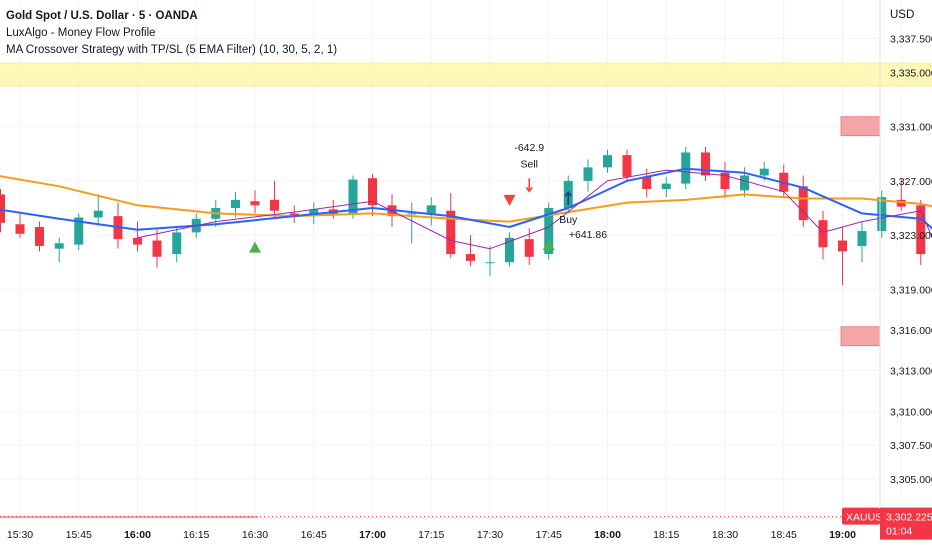  What do you see at coordinates (490, 535) in the screenshot?
I see `time-tick-label: 17:30` at bounding box center [490, 535].